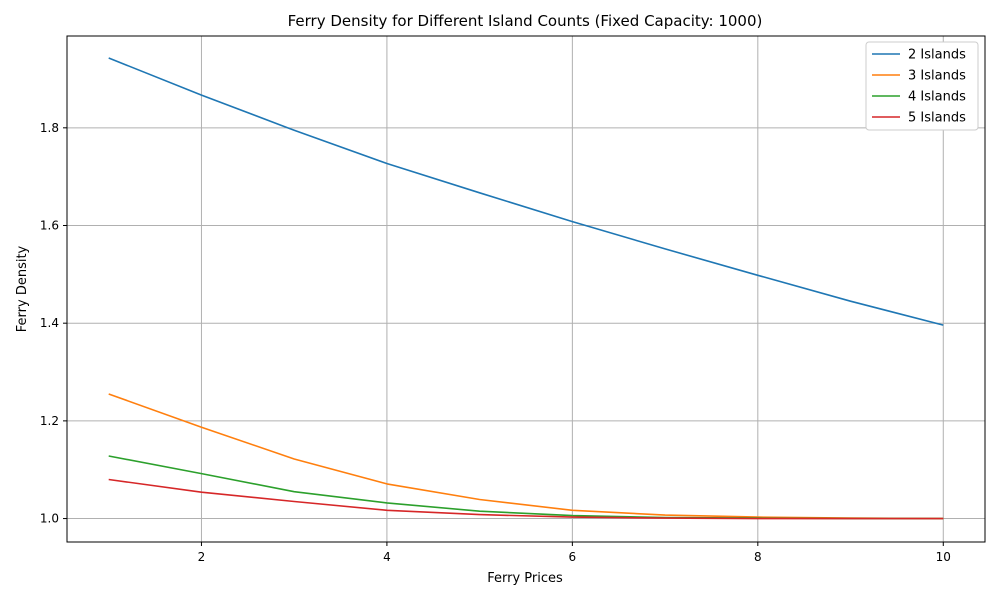  I want to click on y-tick-label: 1.2, so click(49, 421).